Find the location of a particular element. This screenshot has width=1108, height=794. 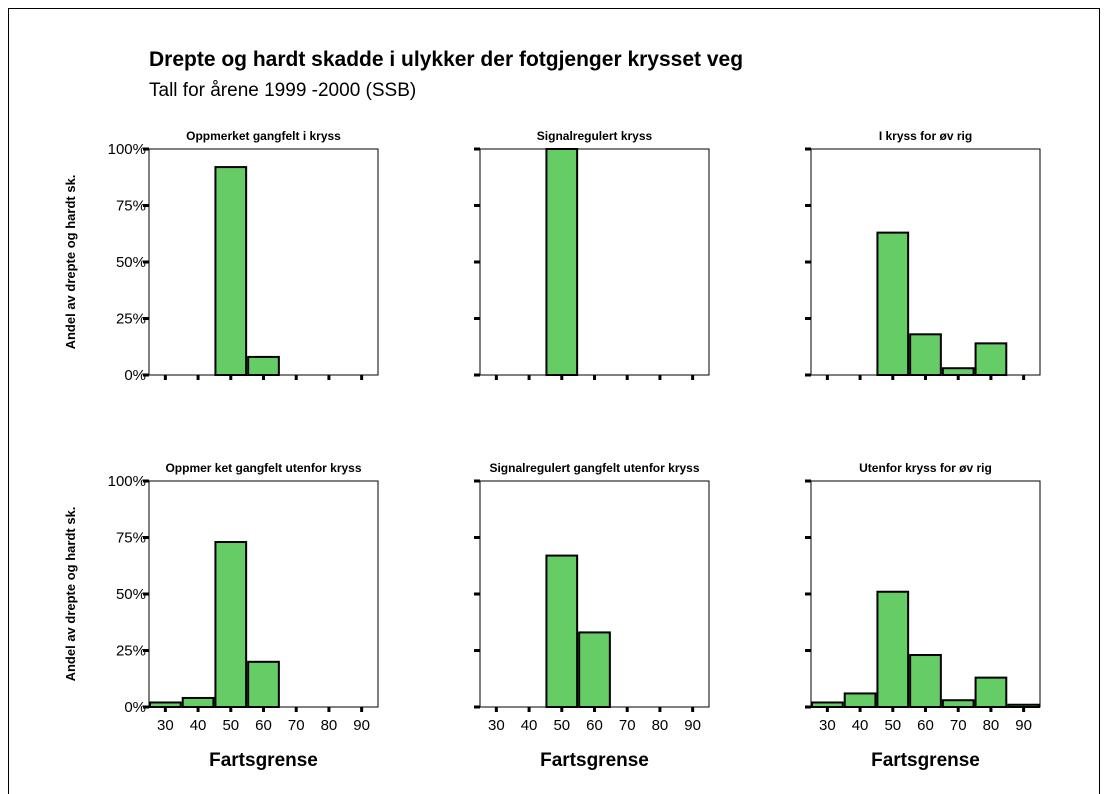

panel-title: I kryss for øv rig is located at coordinates (925, 136).